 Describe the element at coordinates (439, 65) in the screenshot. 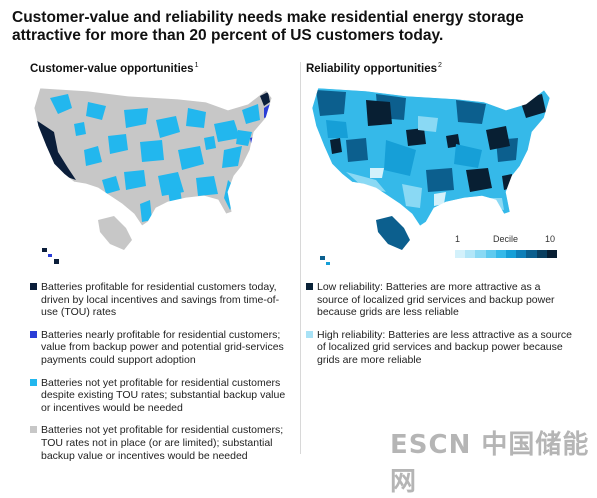

I see `right-panel-footnote: 2` at that location.